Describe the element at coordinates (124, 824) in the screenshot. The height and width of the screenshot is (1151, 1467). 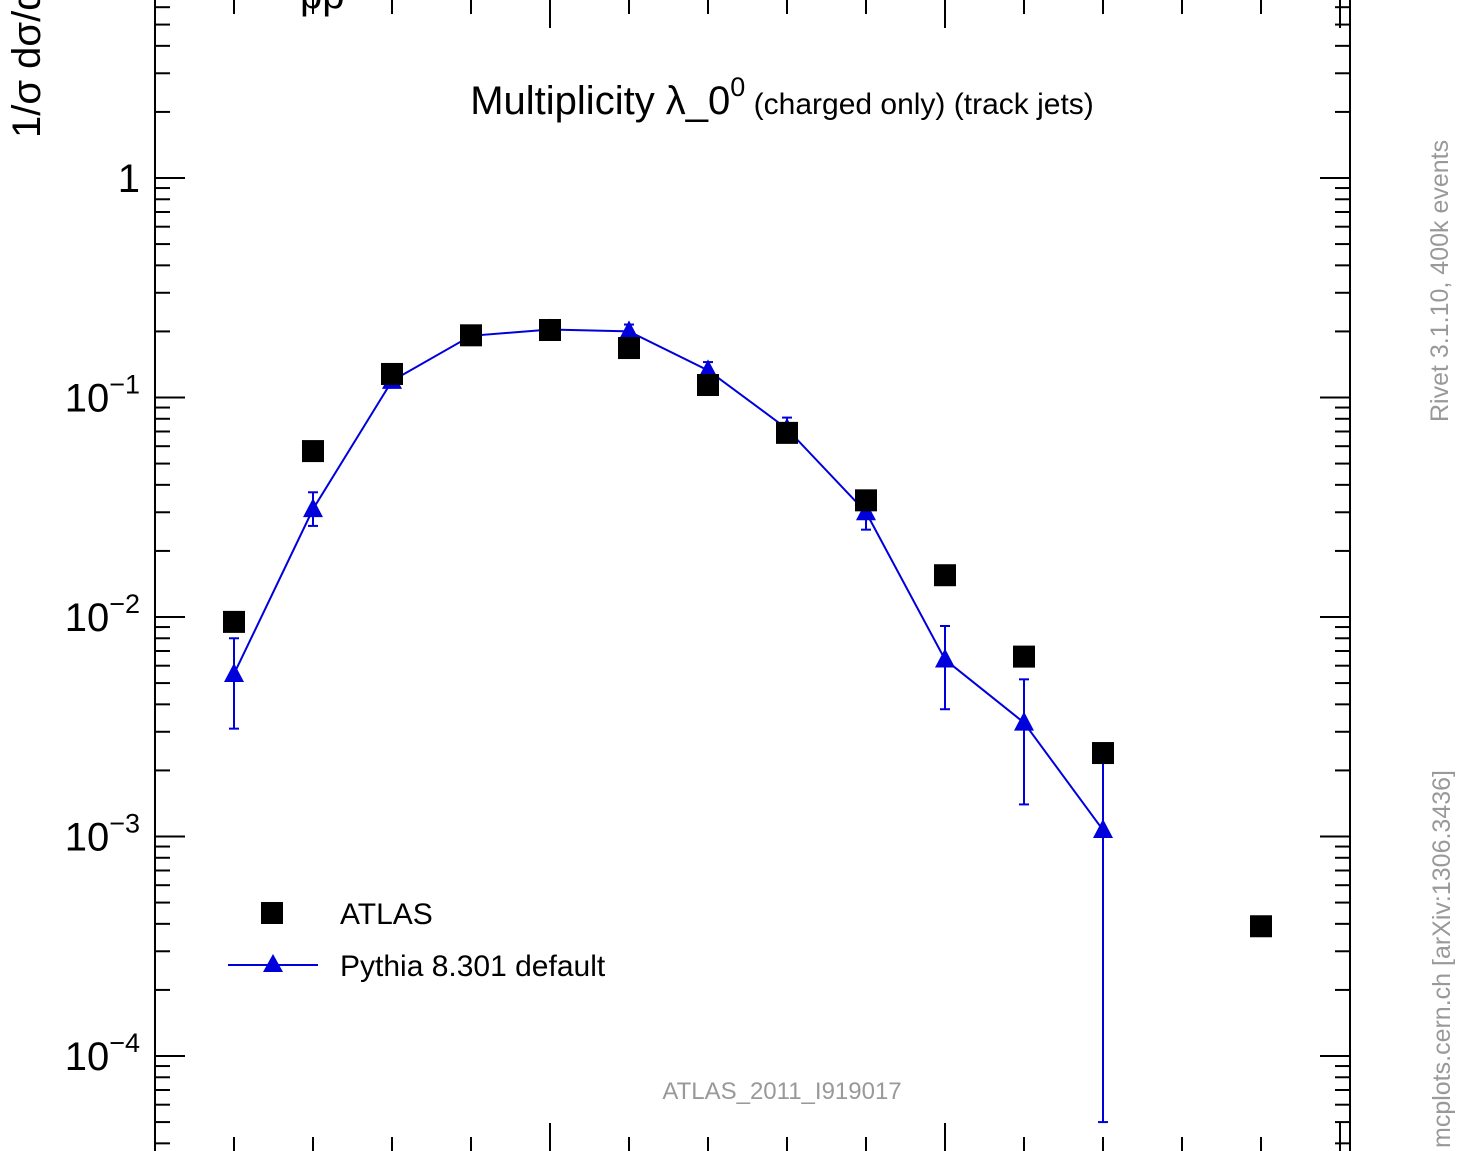
I see `y-tick-label-exponent: −3` at that location.